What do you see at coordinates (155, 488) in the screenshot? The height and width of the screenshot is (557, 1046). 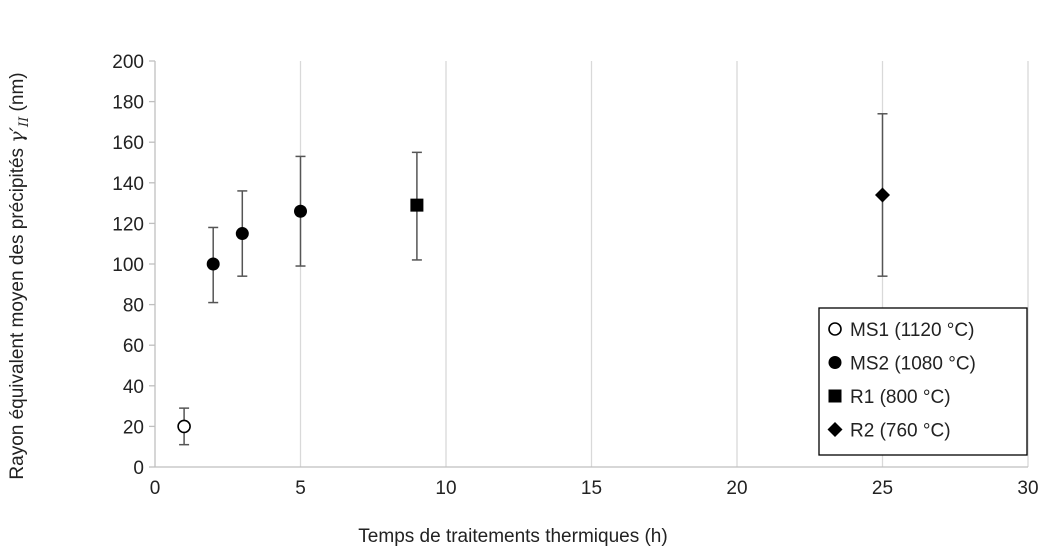 I see `x-tick-label-0: 0` at bounding box center [155, 488].